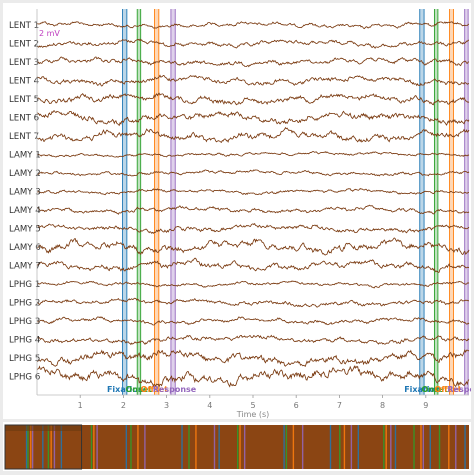 The height and width of the screenshot is (475, 474). I want to click on overview-plot, so click(237, 446).